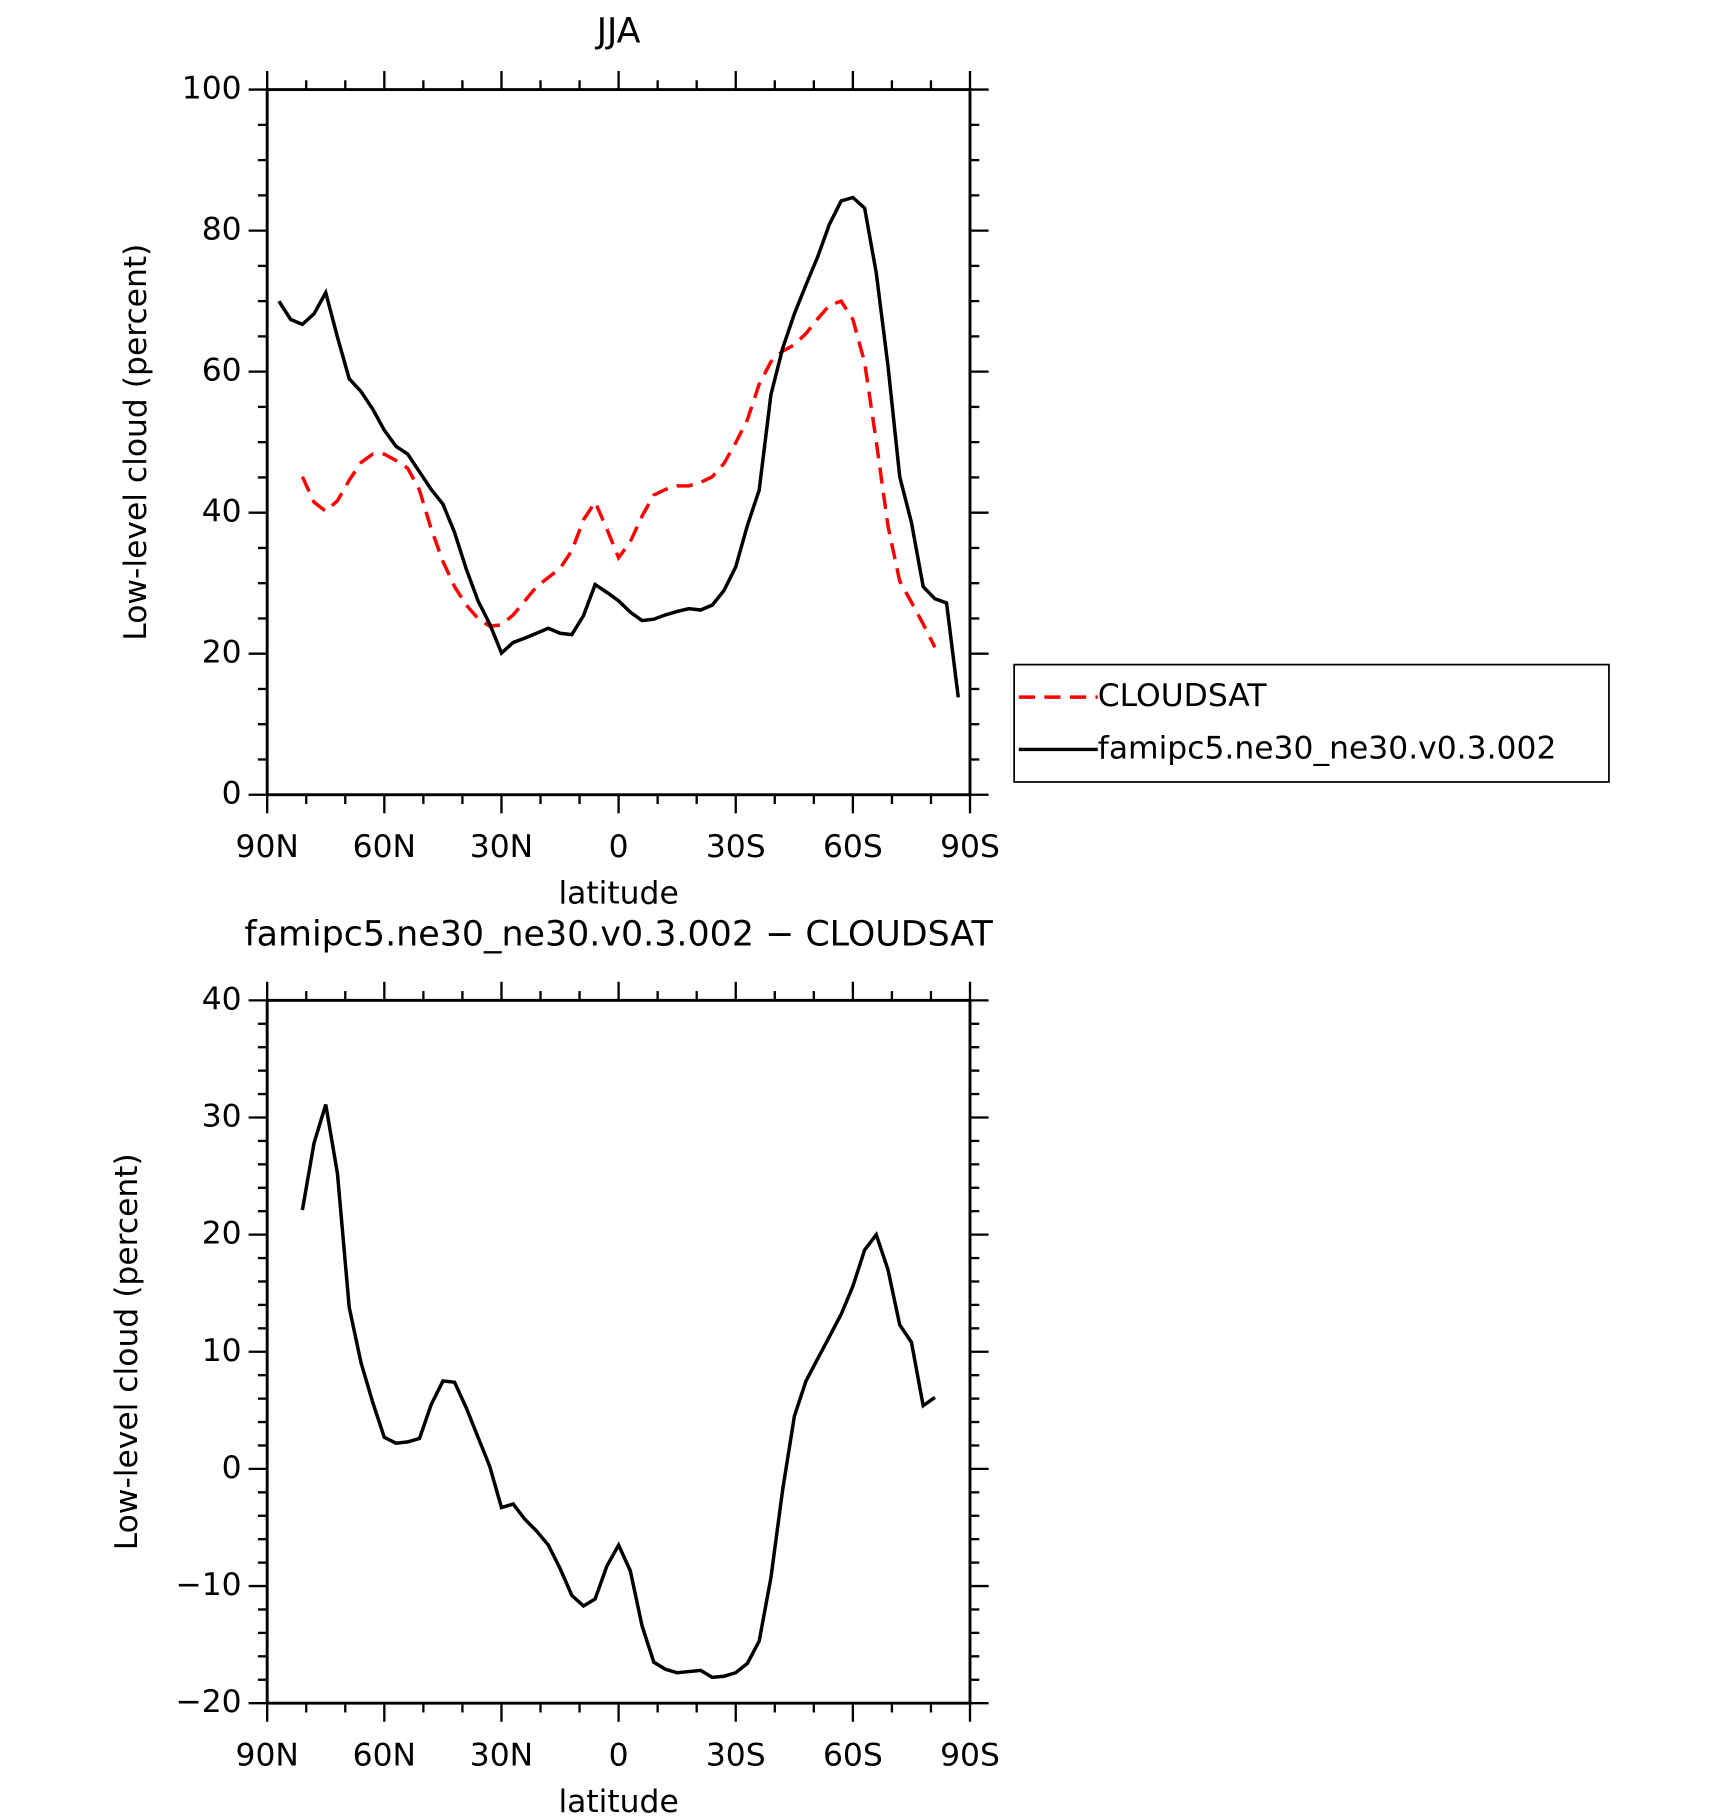 The width and height of the screenshot is (1710, 1816). Describe the element at coordinates (212, 89) in the screenshot. I see `y-tick-label: 100` at that location.